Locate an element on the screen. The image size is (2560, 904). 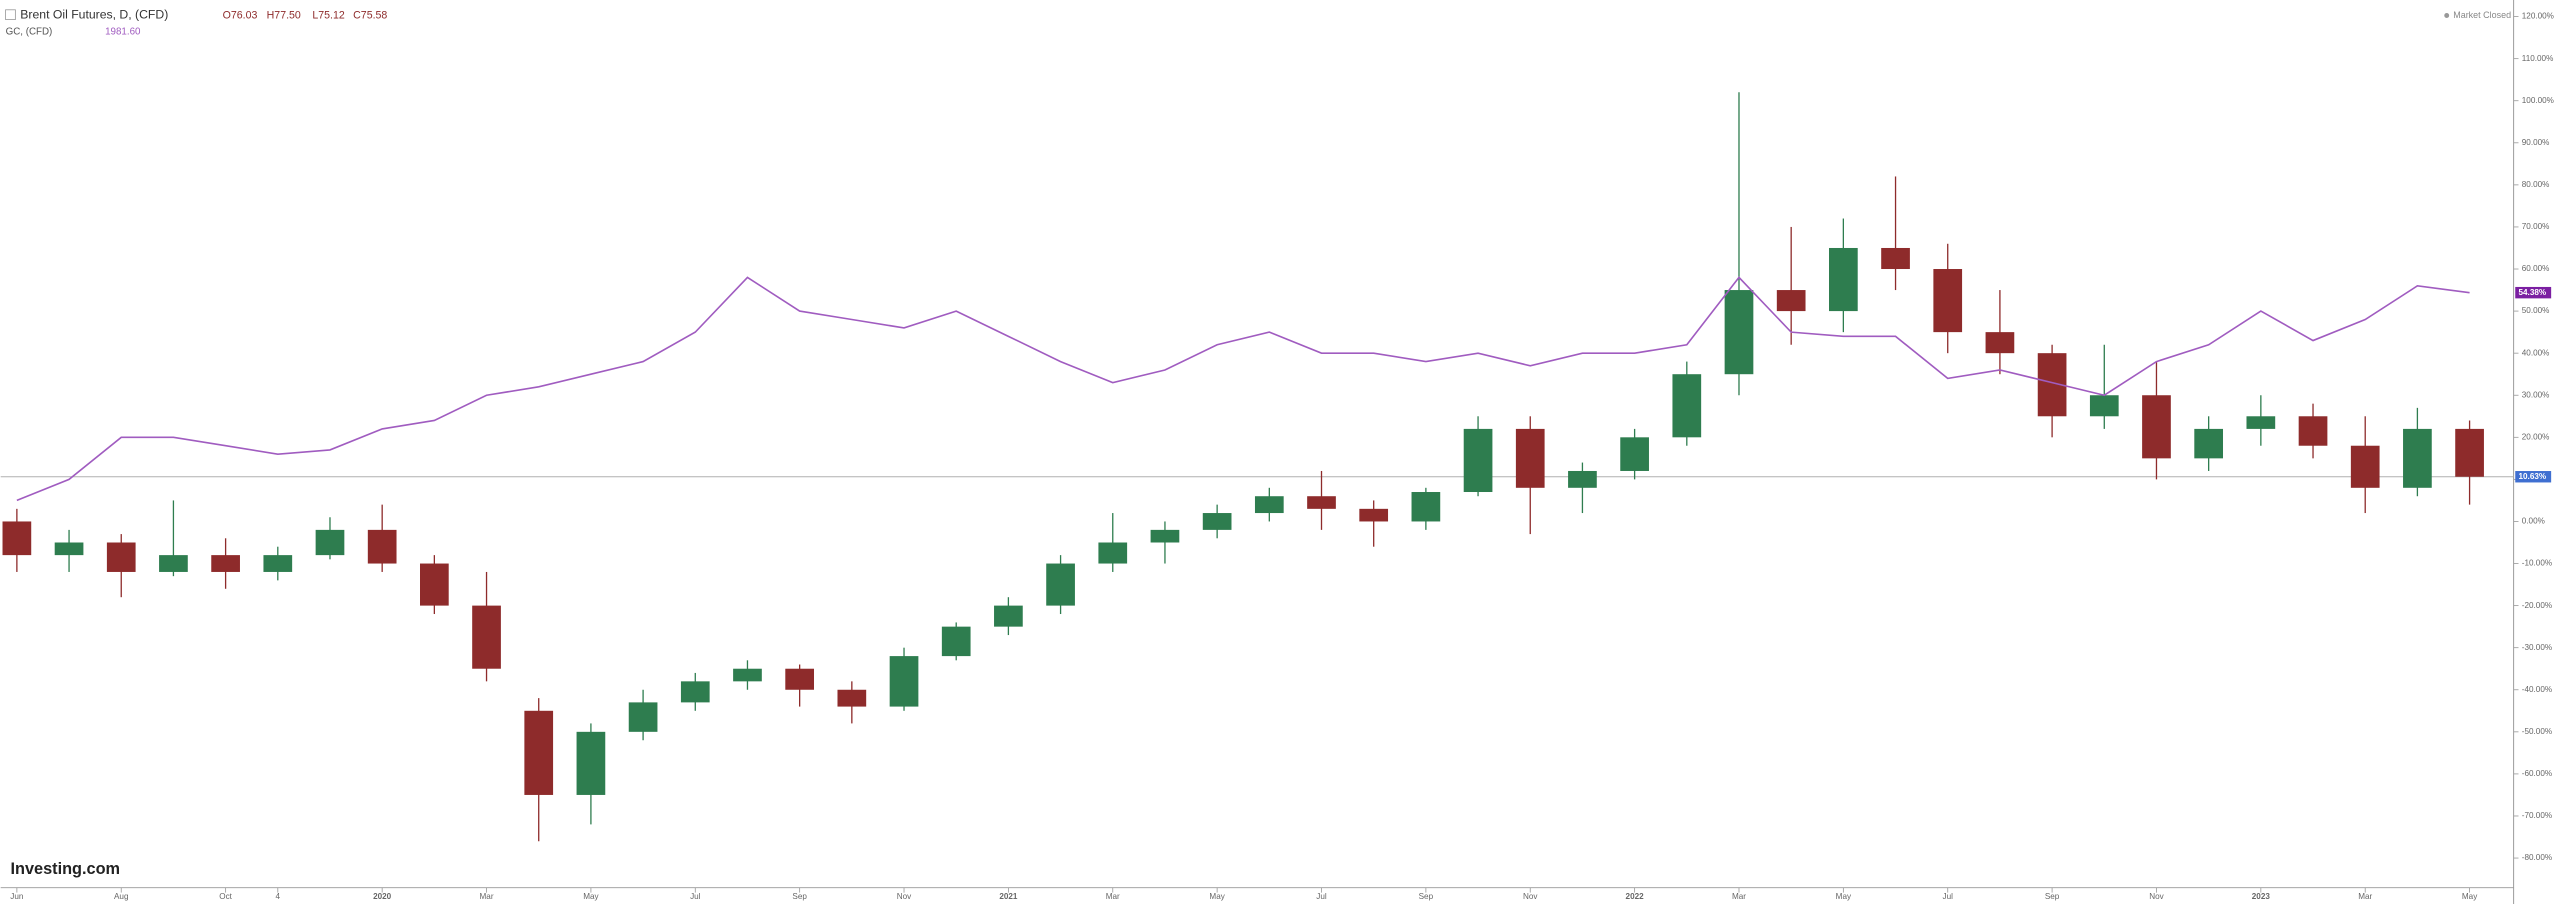
axis-price-label: 54.38% is located at coordinates (2533, 292).